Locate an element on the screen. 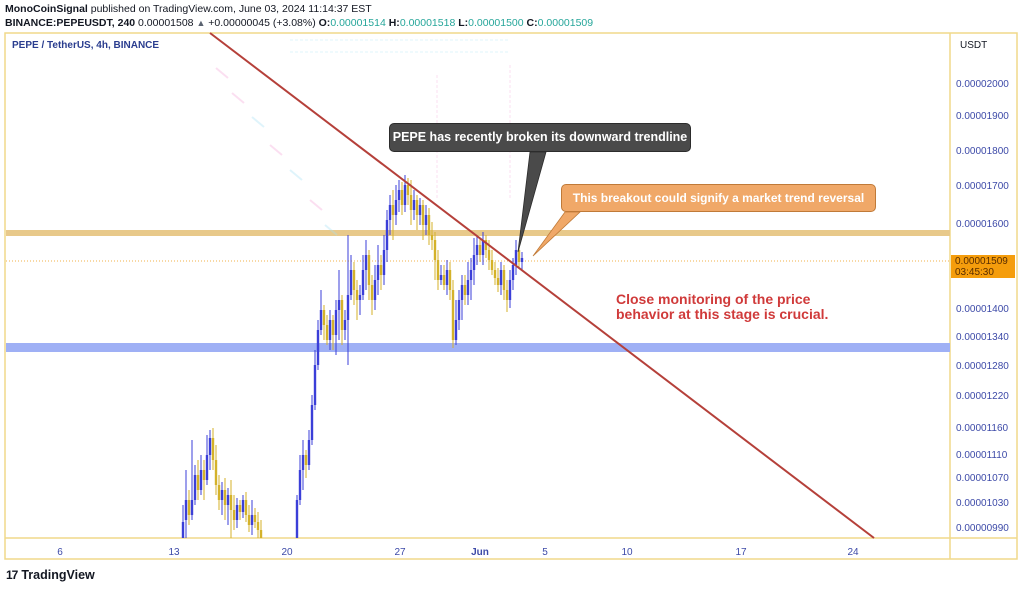 The width and height of the screenshot is (1024, 590). symbol-title: PEPE / TetherUS, 4h, BINANCE is located at coordinates (86, 45).